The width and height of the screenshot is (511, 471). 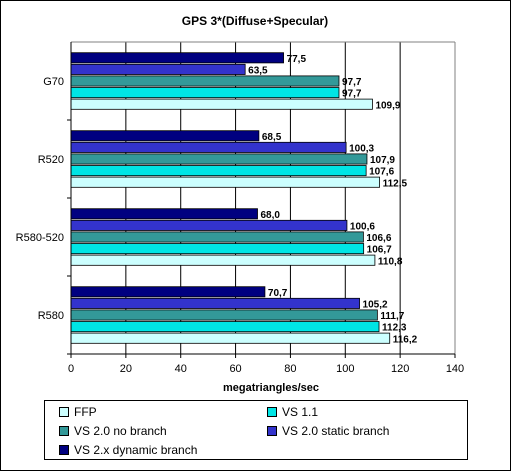 I want to click on legend-item: FFP, so click(x=78, y=412).